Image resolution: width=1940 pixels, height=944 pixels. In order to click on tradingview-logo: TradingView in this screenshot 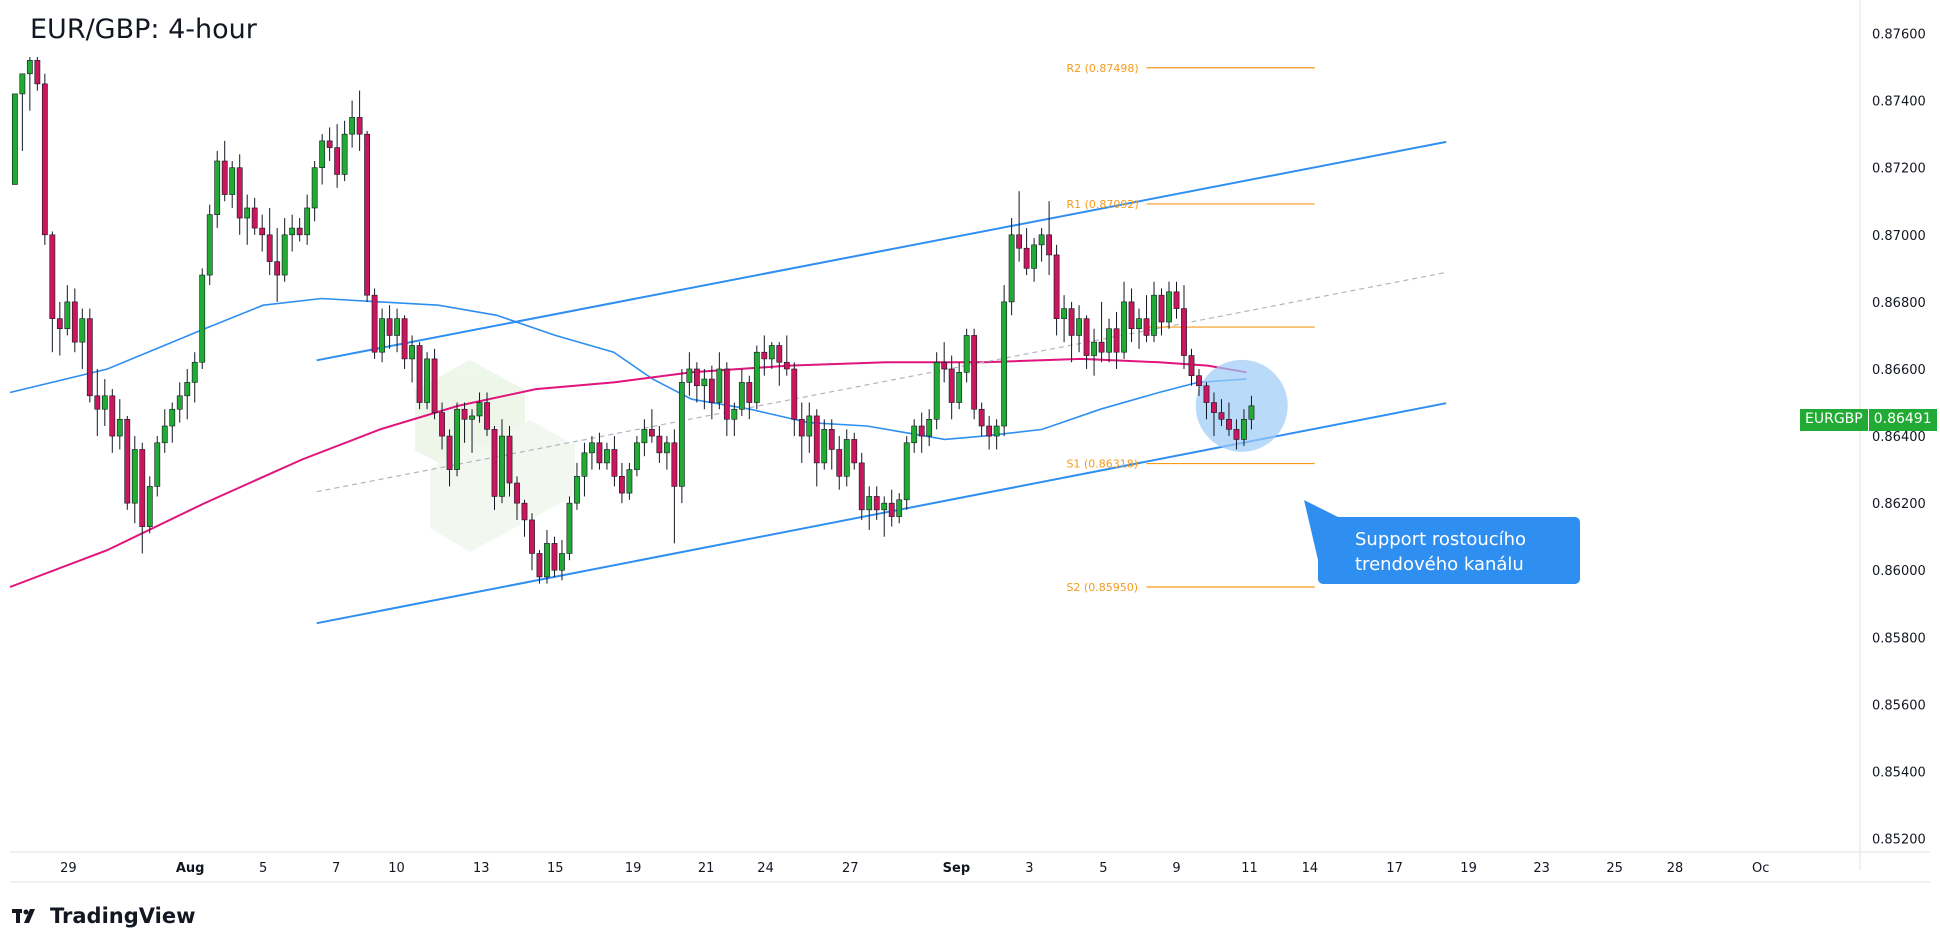, I will do `click(103, 916)`.